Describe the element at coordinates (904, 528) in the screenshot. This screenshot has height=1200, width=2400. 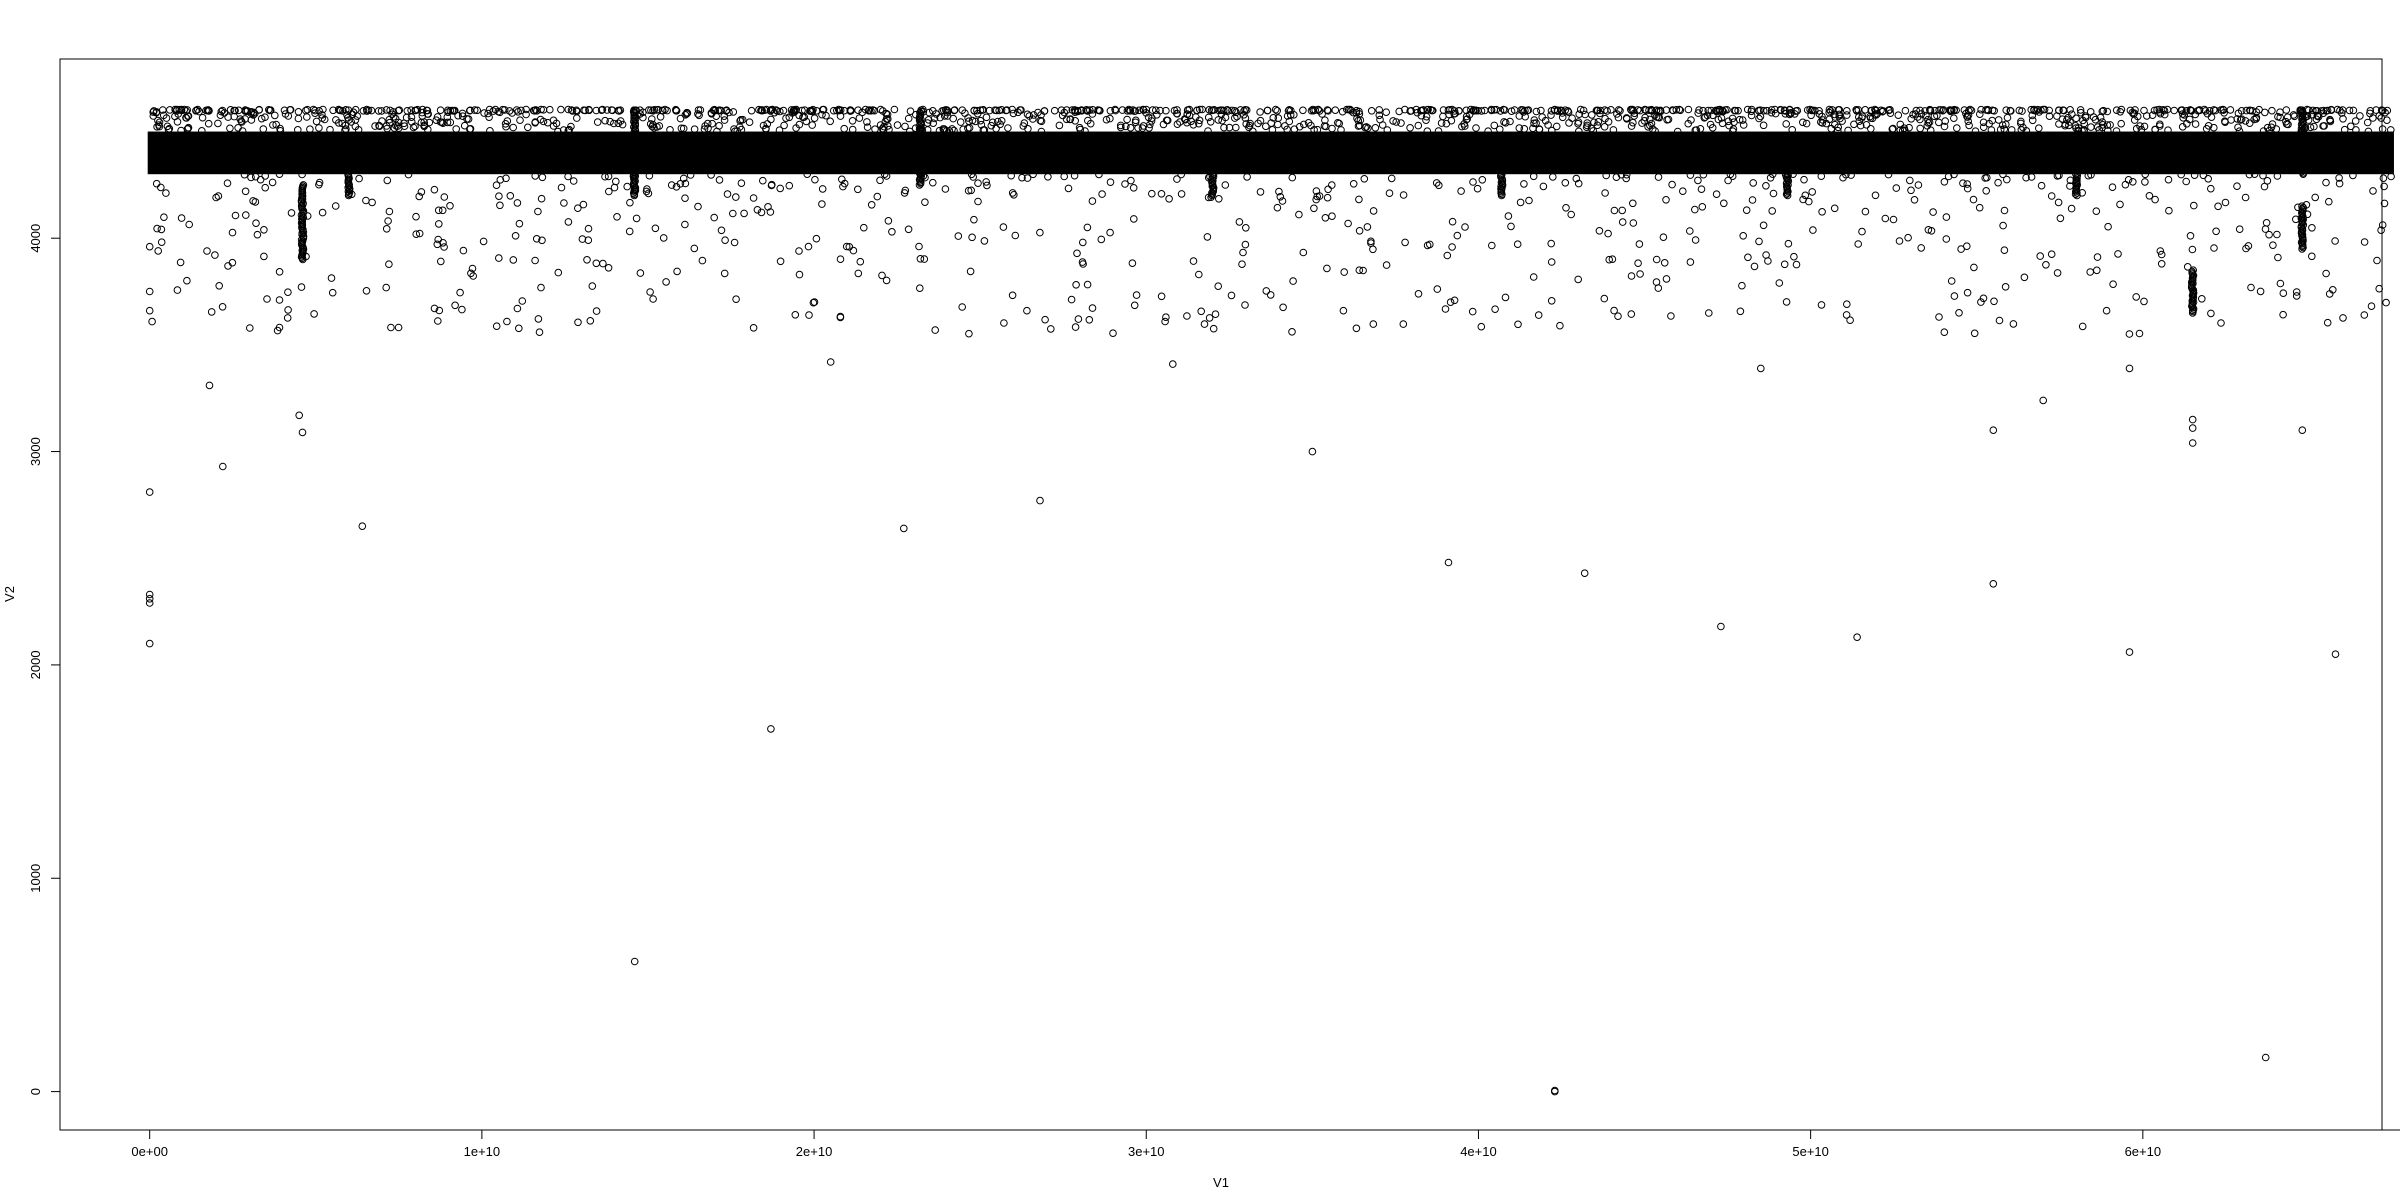
I see `outlier-point` at that location.